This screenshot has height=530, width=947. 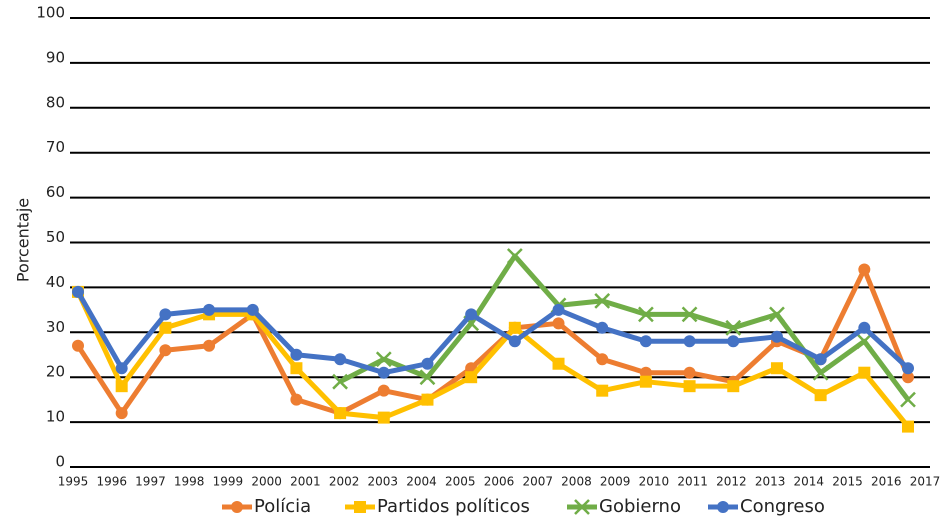 What do you see at coordinates (654, 482) in the screenshot?
I see `x-tick-label: 2010` at bounding box center [654, 482].